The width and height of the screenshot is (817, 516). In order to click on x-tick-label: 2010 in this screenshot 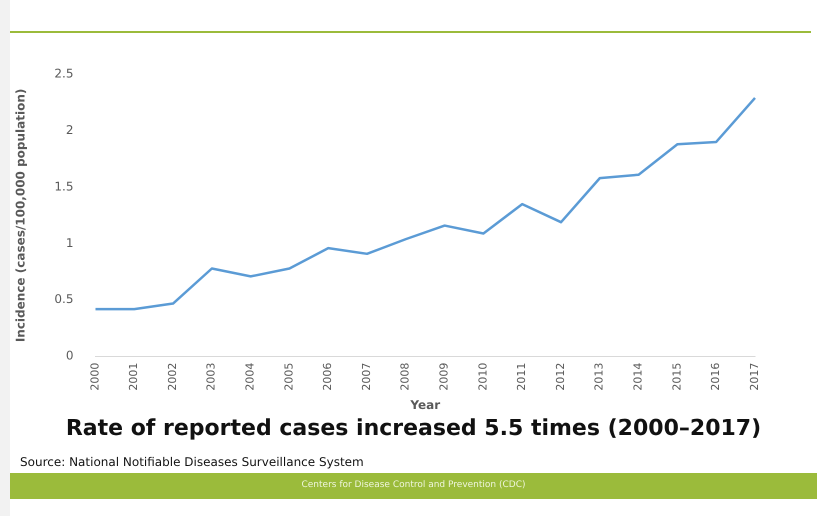, I will do `click(483, 376)`.